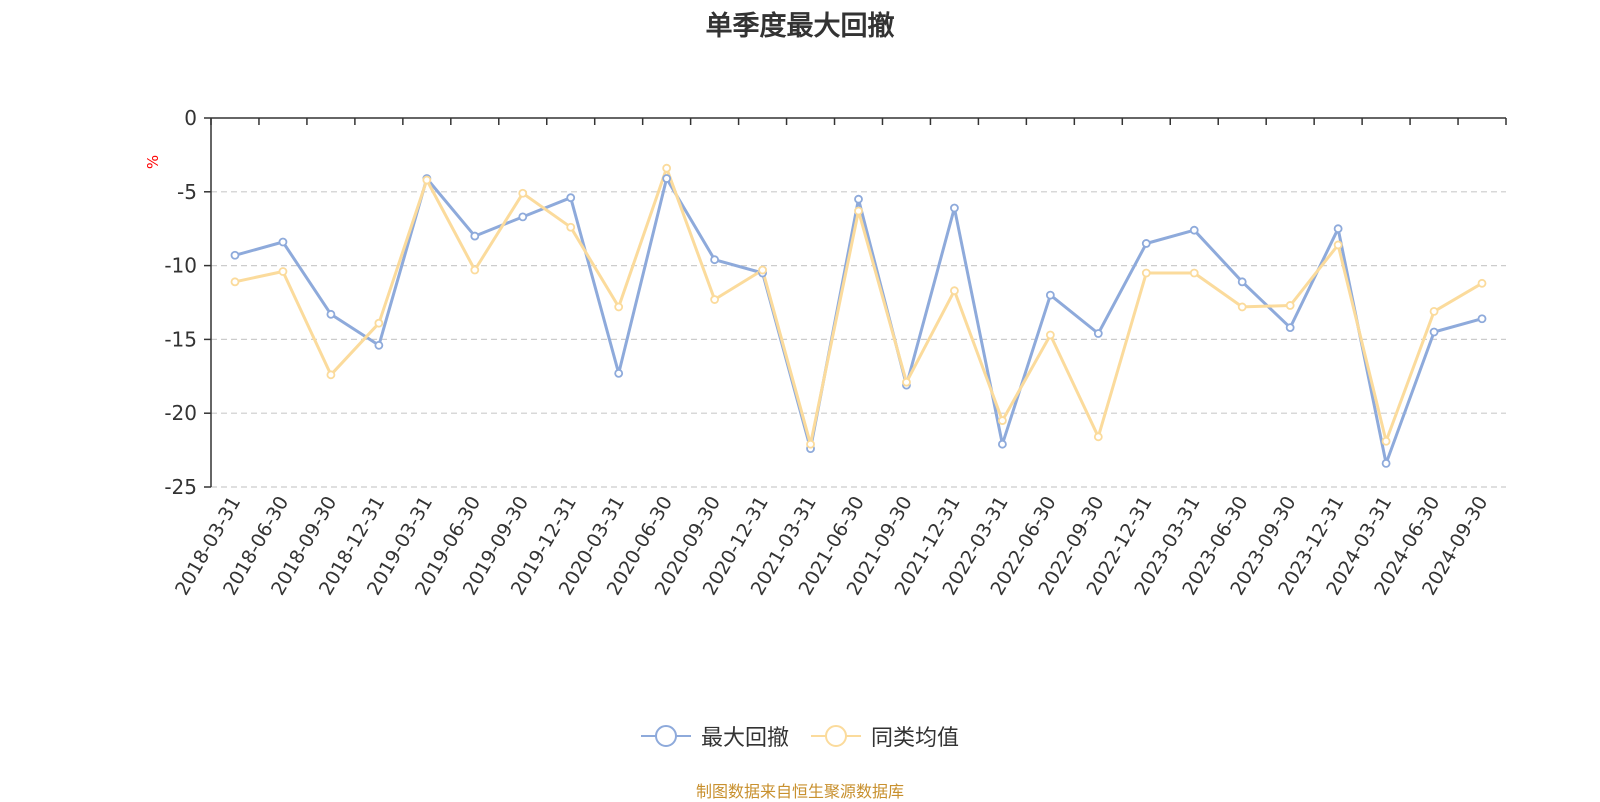  I want to click on y-tick-label: -10, so click(180, 266).